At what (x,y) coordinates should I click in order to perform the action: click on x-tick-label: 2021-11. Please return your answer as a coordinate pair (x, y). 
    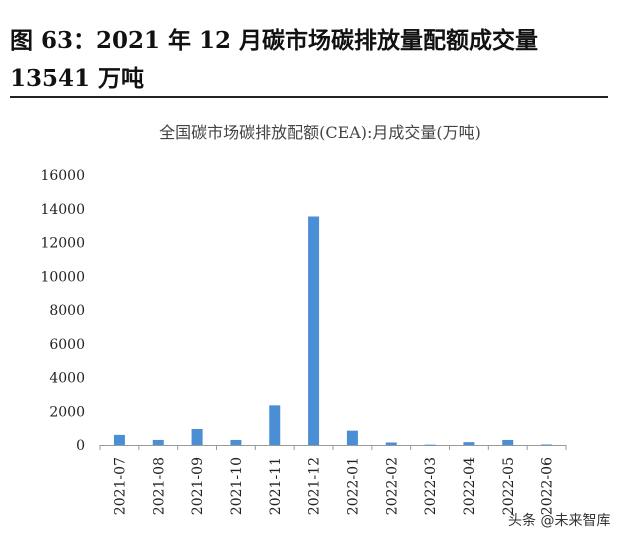
    Looking at the image, I should click on (276, 486).